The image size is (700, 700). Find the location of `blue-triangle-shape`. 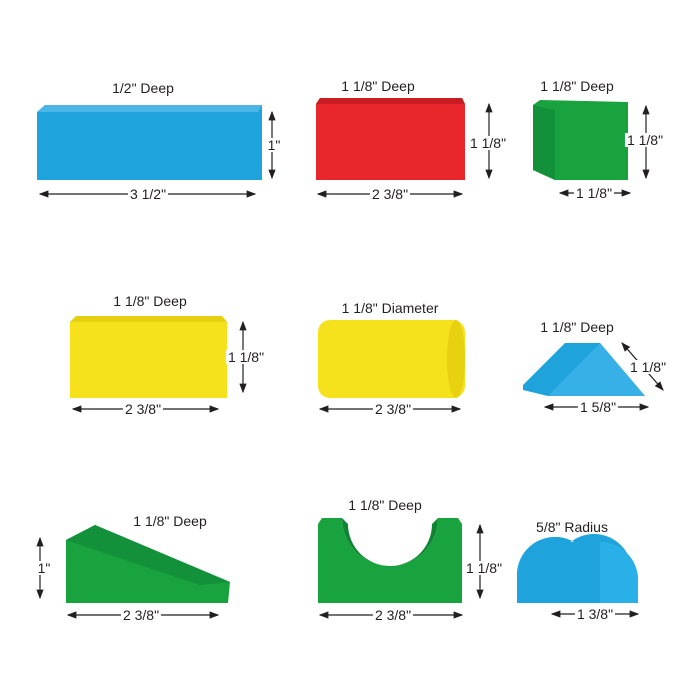

blue-triangle-shape is located at coordinates (584, 369).